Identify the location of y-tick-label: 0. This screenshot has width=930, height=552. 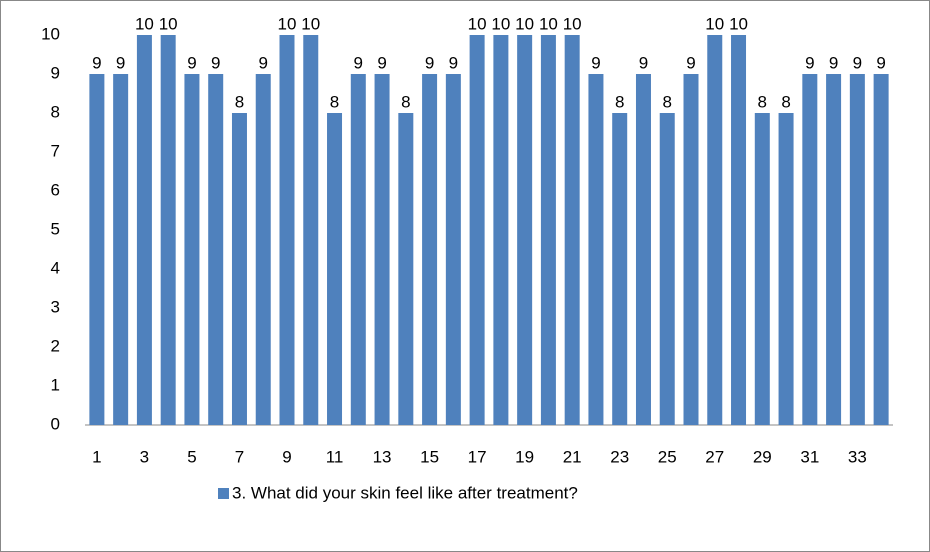
(55, 423).